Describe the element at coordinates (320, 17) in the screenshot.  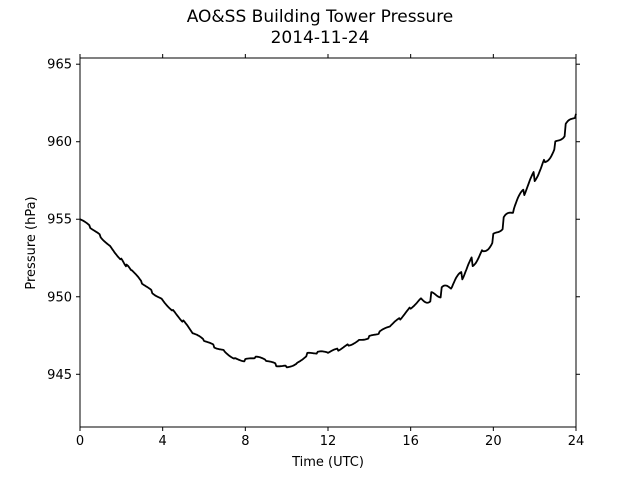
I see `chart-title: AO&SS Building Tower Pressure` at that location.